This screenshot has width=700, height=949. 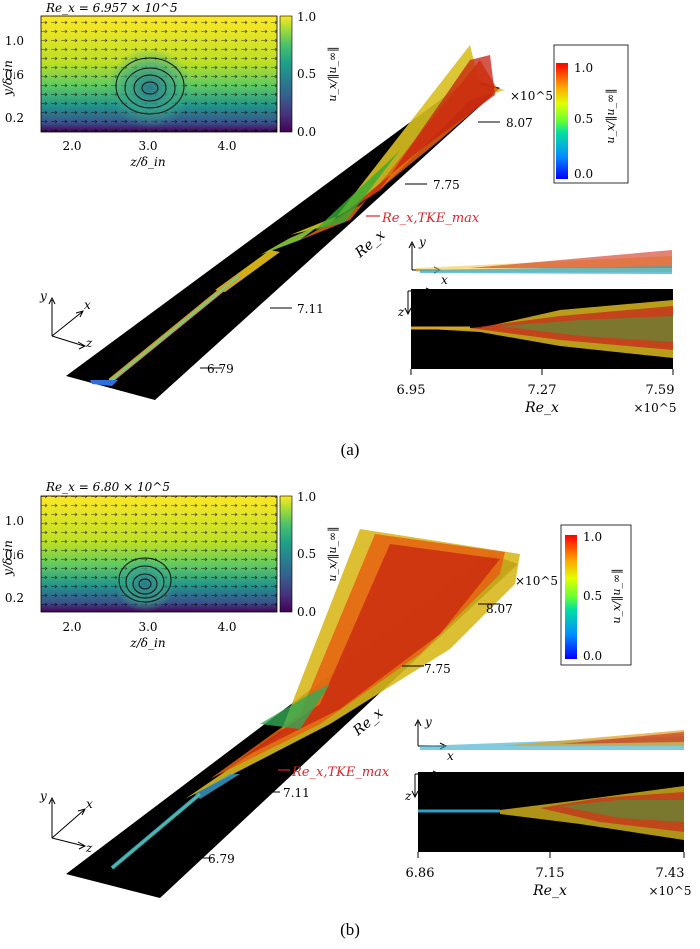 What do you see at coordinates (107, 487) in the screenshot?
I see `inset-title: Re_x = 6.80 × 10^5` at bounding box center [107, 487].